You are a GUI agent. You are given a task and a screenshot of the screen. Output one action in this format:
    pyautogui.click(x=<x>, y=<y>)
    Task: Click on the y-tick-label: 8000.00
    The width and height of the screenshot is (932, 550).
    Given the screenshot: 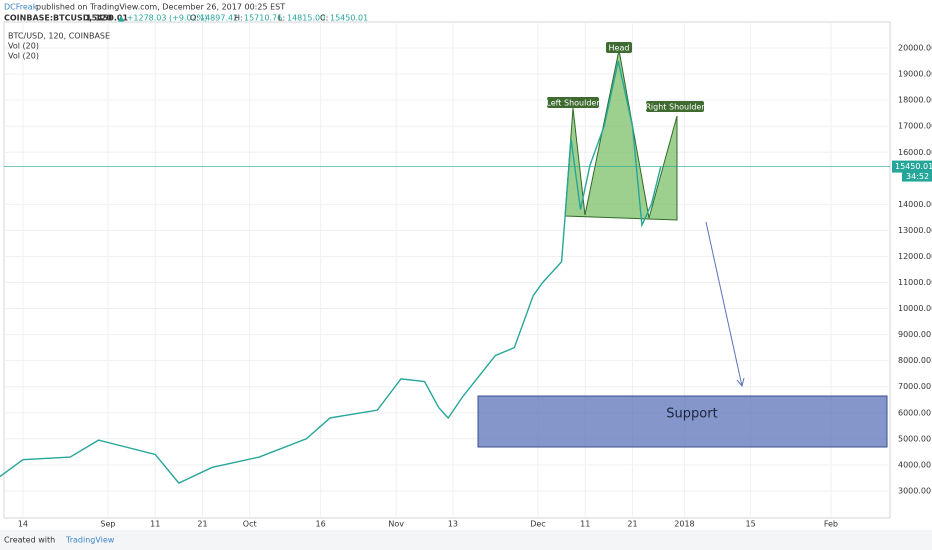 What is the action you would take?
    pyautogui.click(x=914, y=360)
    